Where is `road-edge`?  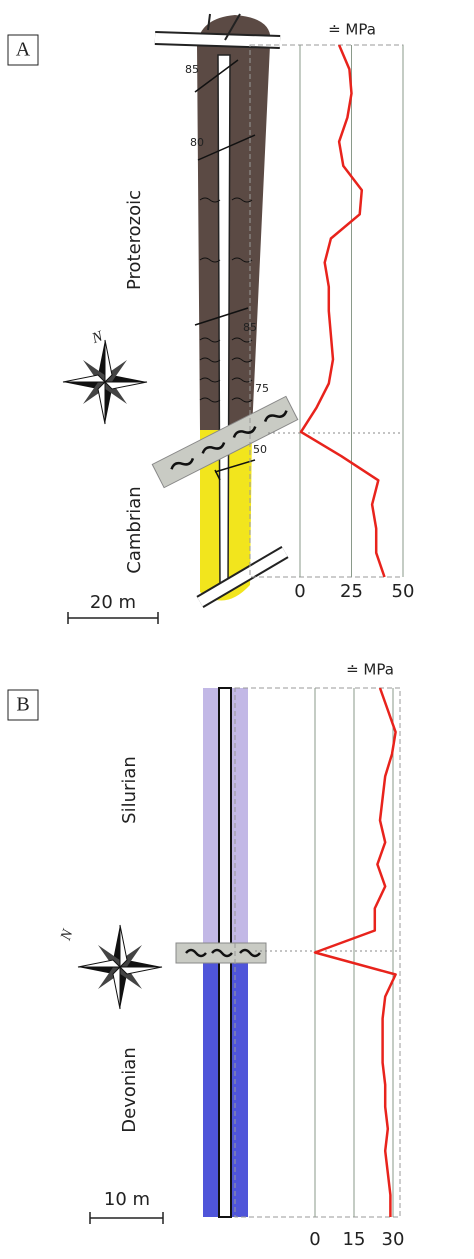 road-edge is located at coordinates (224, 27).